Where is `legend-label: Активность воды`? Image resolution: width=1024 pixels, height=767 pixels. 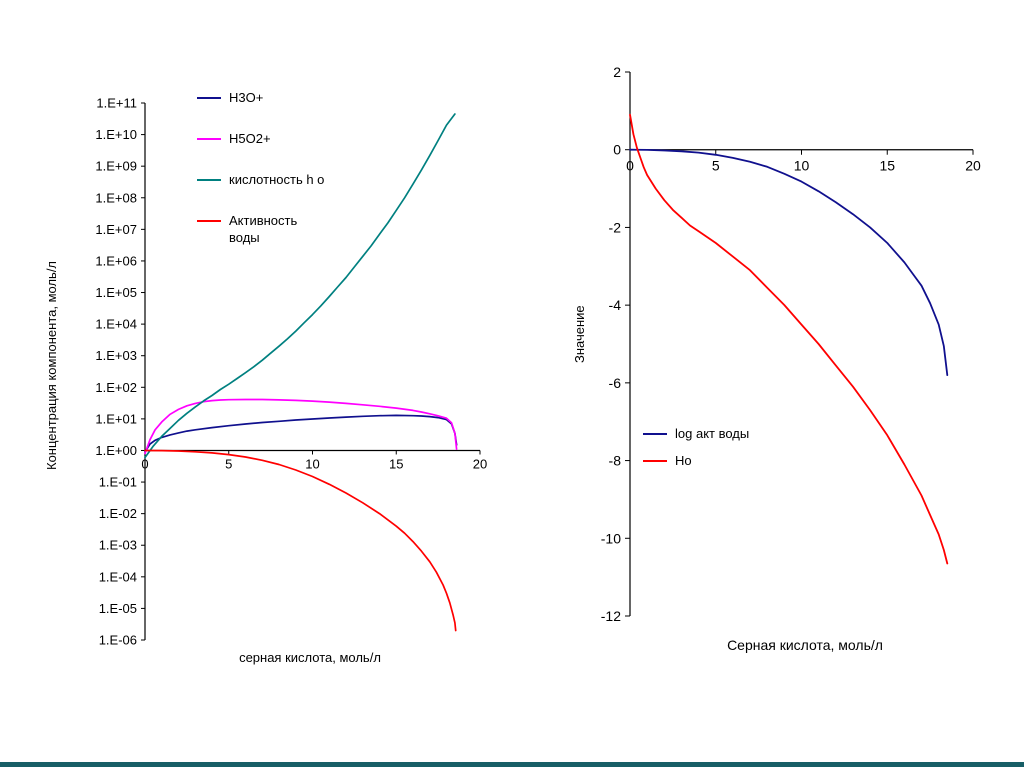 legend-label: Активность воды is located at coordinates (263, 228).